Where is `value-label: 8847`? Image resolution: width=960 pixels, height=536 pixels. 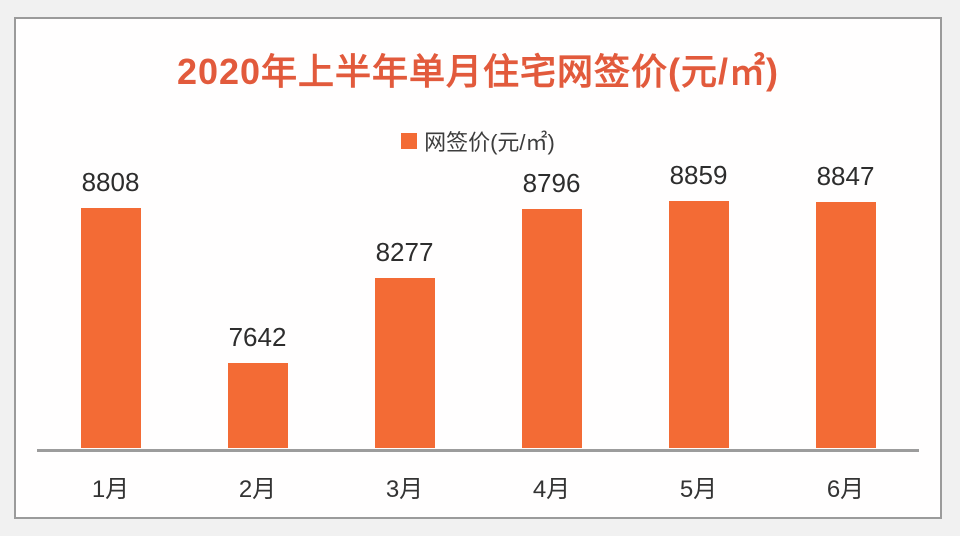
value-label: 8847 is located at coordinates (845, 176).